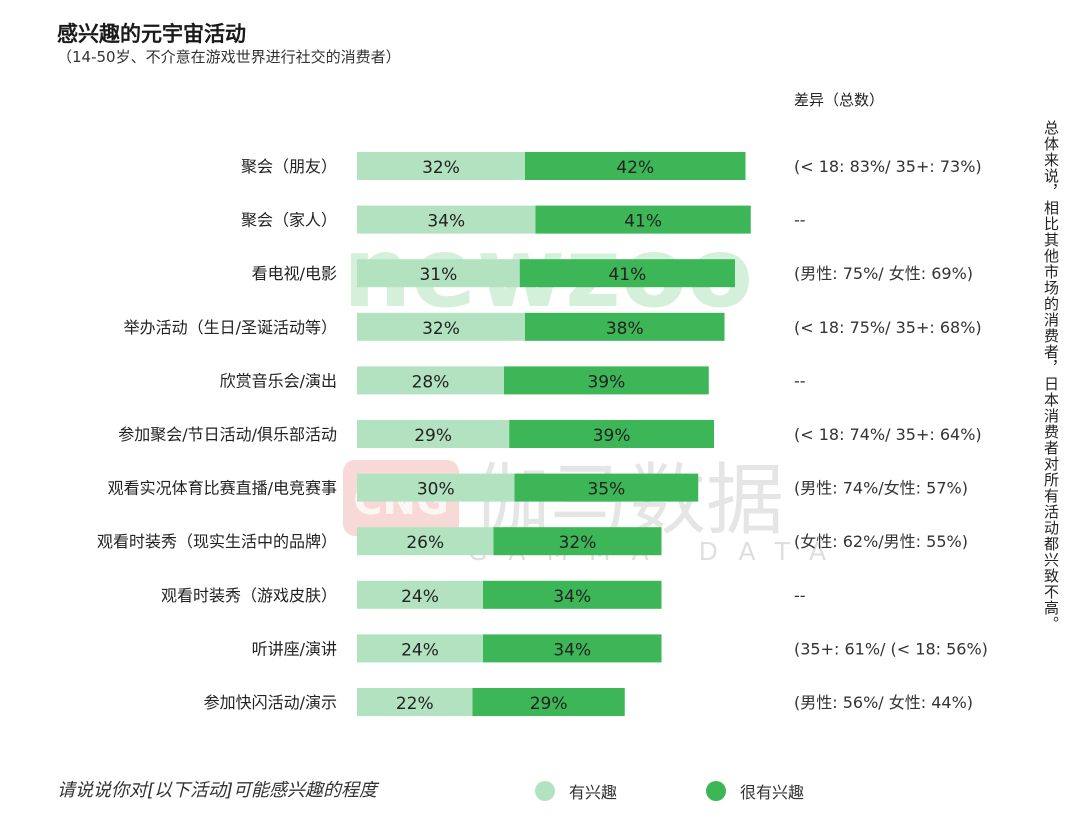  Describe the element at coordinates (772, 792) in the screenshot. I see `legend-label-very-interested: 很有兴趣` at that location.